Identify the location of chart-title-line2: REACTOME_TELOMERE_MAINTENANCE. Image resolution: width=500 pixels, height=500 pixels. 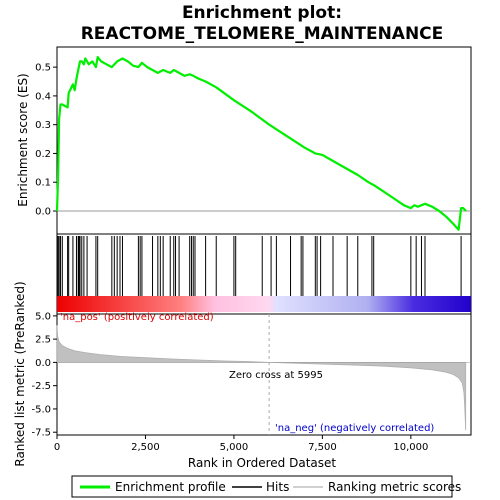
(262, 34).